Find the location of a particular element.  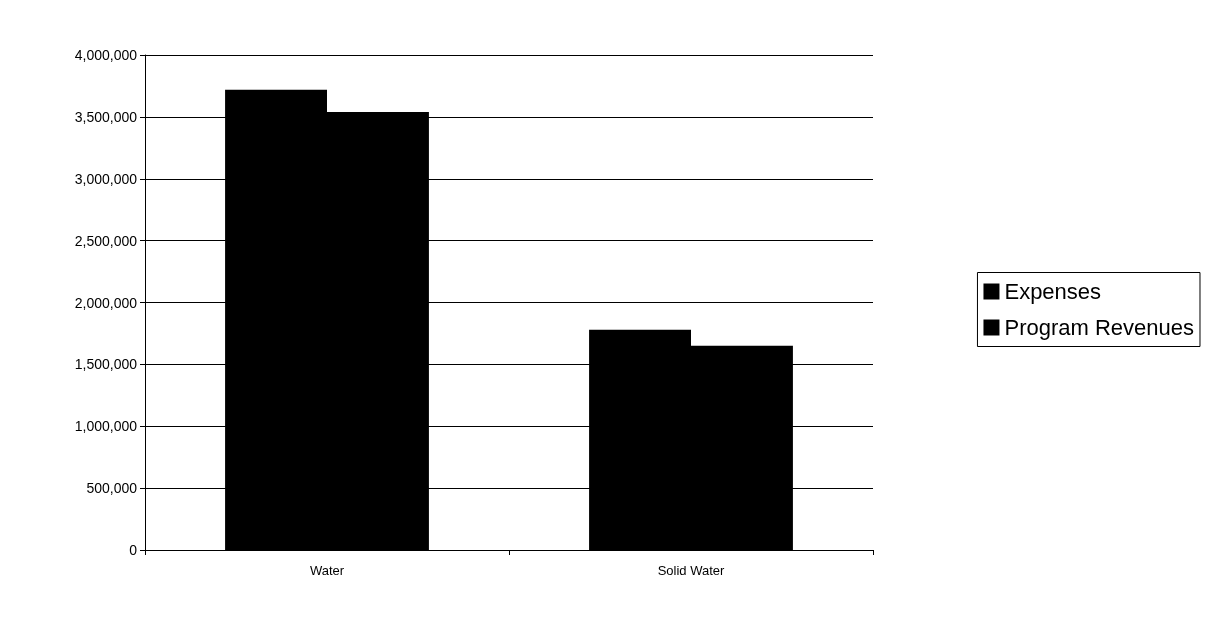

x-tick-label: Water is located at coordinates (327, 570).